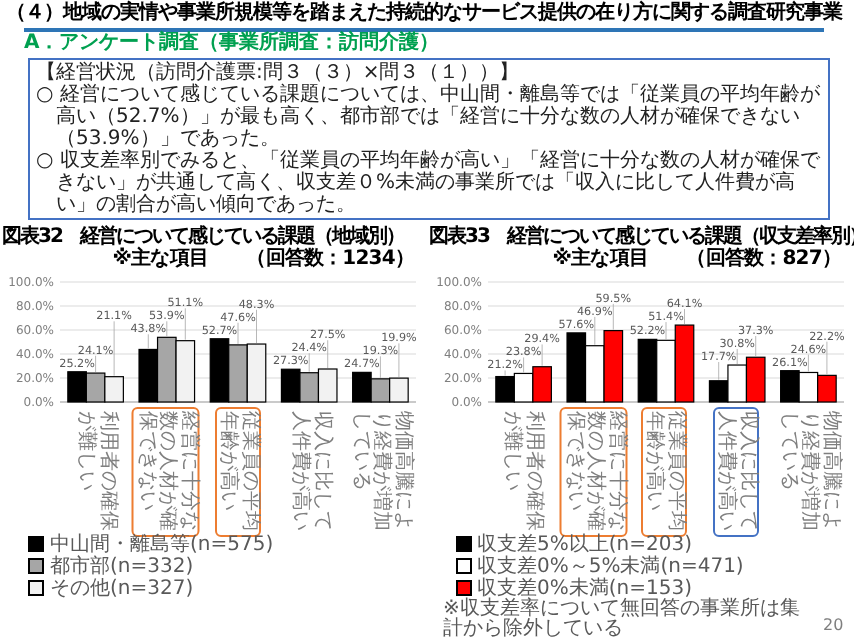 This screenshot has height=640, width=854. Describe the element at coordinates (310, 472) in the screenshot. I see `x-tick-label: 収入に比して人件費が高い` at that location.